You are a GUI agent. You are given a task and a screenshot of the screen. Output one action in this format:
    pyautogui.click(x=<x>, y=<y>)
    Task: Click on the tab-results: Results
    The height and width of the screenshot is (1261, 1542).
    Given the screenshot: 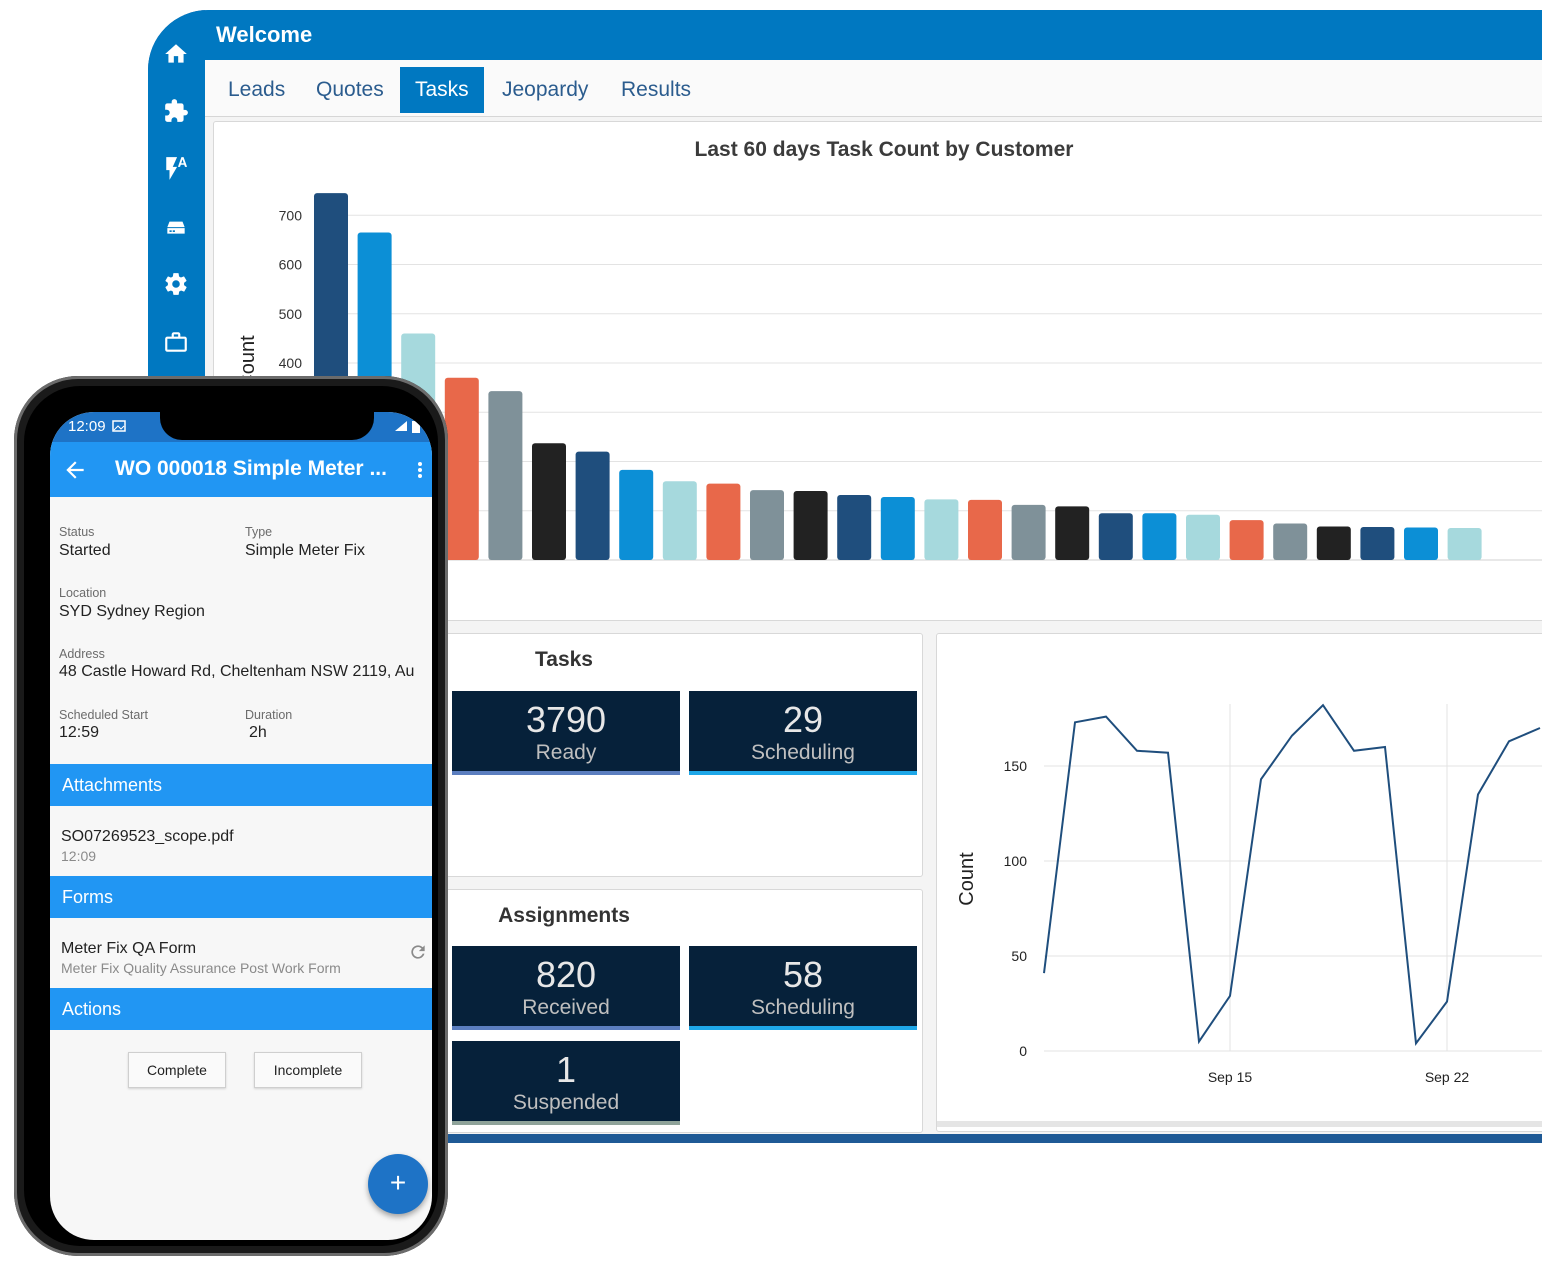 What is the action you would take?
    pyautogui.click(x=656, y=89)
    